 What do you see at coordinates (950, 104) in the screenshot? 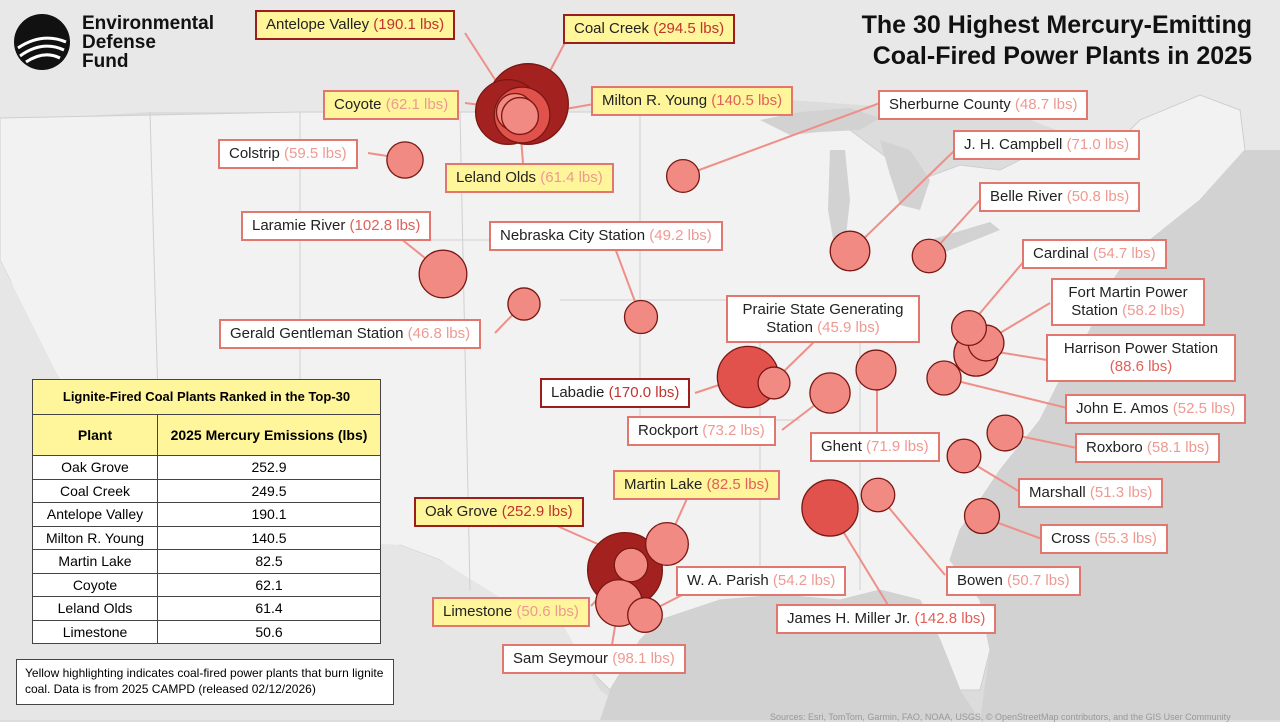
I see `plant-name: Sherburne County` at bounding box center [950, 104].